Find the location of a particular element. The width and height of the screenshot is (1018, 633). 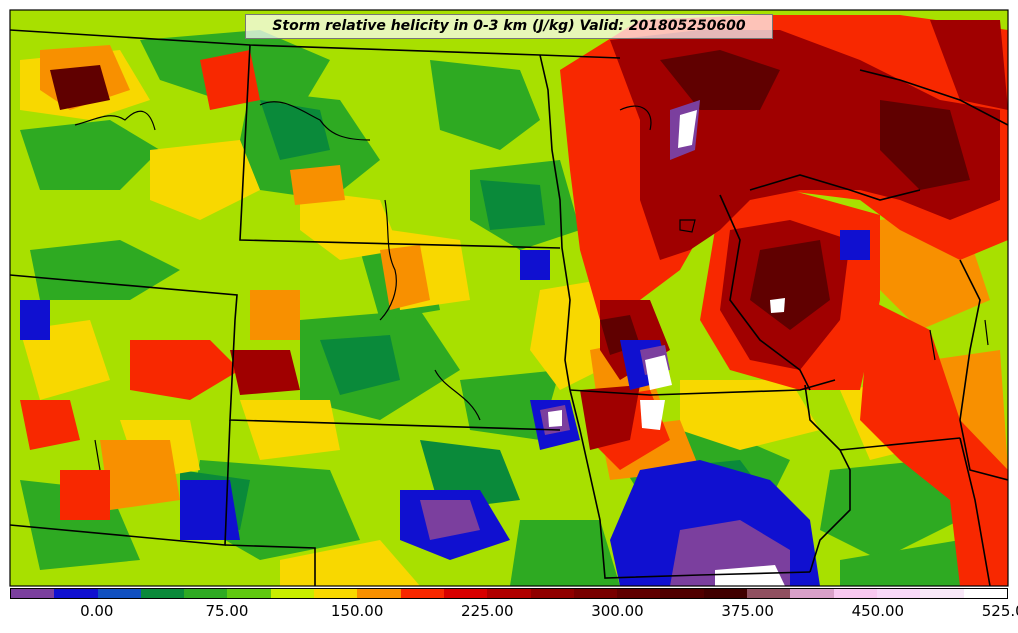

colorbar-tick-label: 300.00 is located at coordinates (617, 611).